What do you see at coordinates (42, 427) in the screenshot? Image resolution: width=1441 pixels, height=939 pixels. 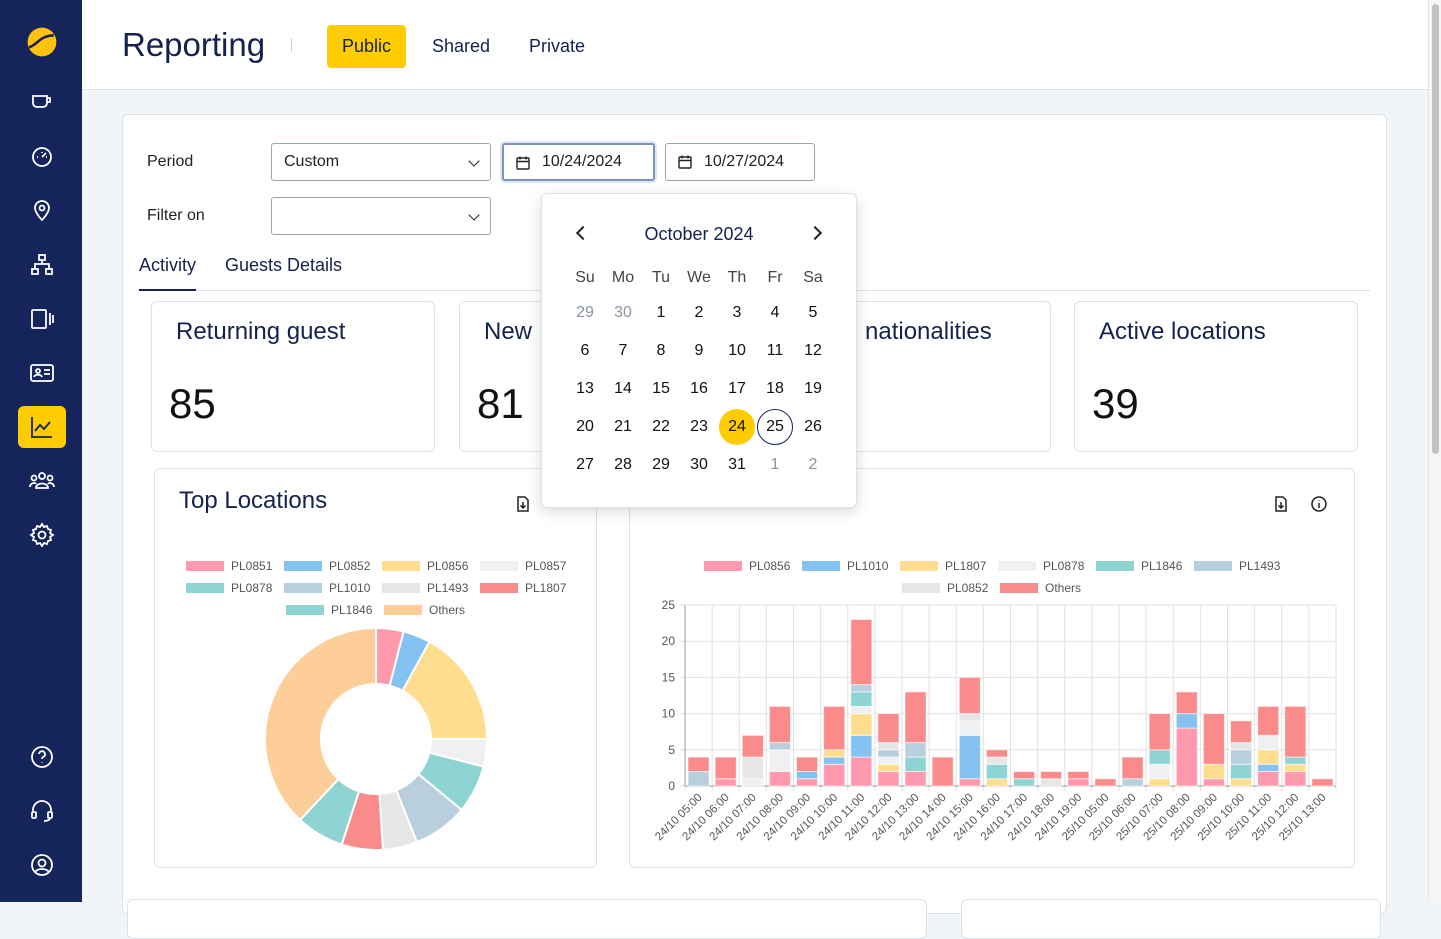 I see `sidebar-item-chart` at bounding box center [42, 427].